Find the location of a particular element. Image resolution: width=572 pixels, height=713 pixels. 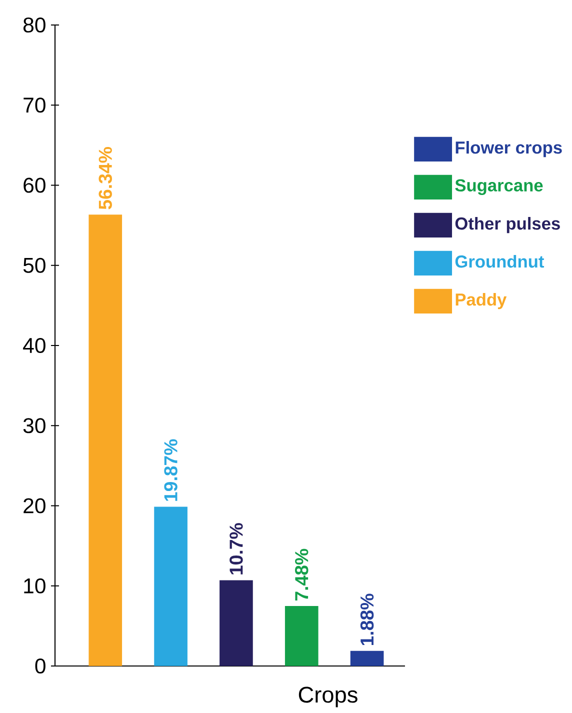

legend-label: Flower crops is located at coordinates (509, 149).